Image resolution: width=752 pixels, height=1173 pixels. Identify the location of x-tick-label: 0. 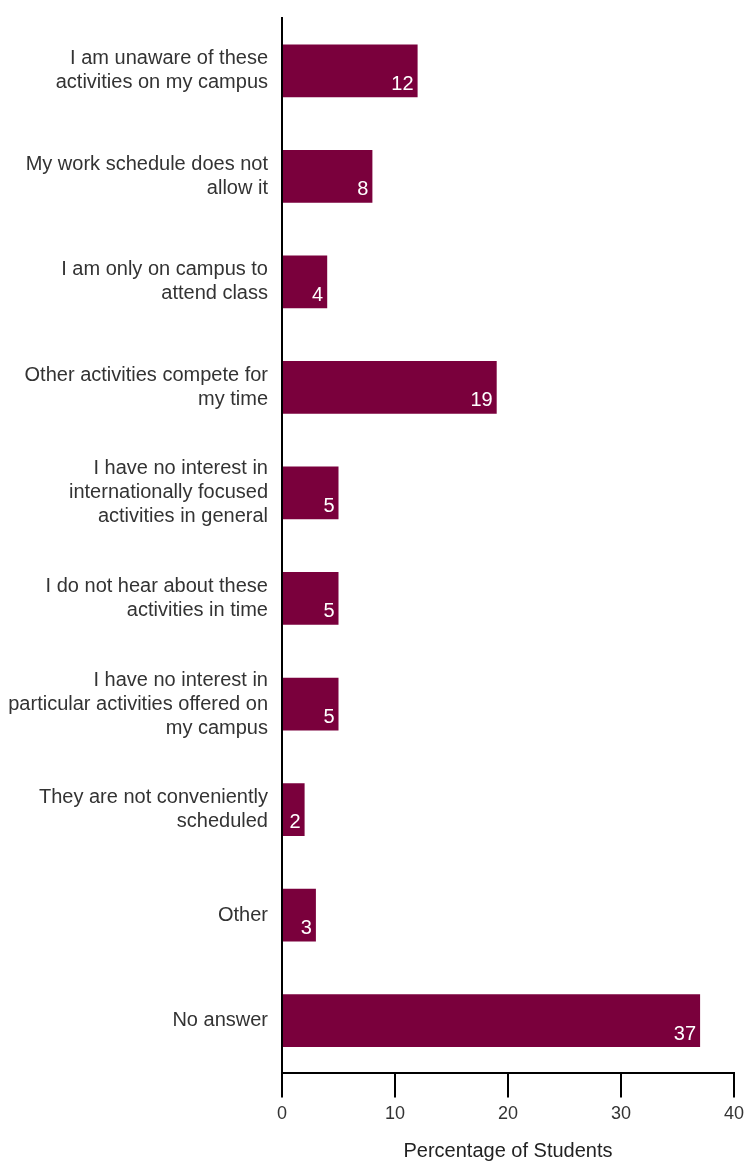
(282, 1113).